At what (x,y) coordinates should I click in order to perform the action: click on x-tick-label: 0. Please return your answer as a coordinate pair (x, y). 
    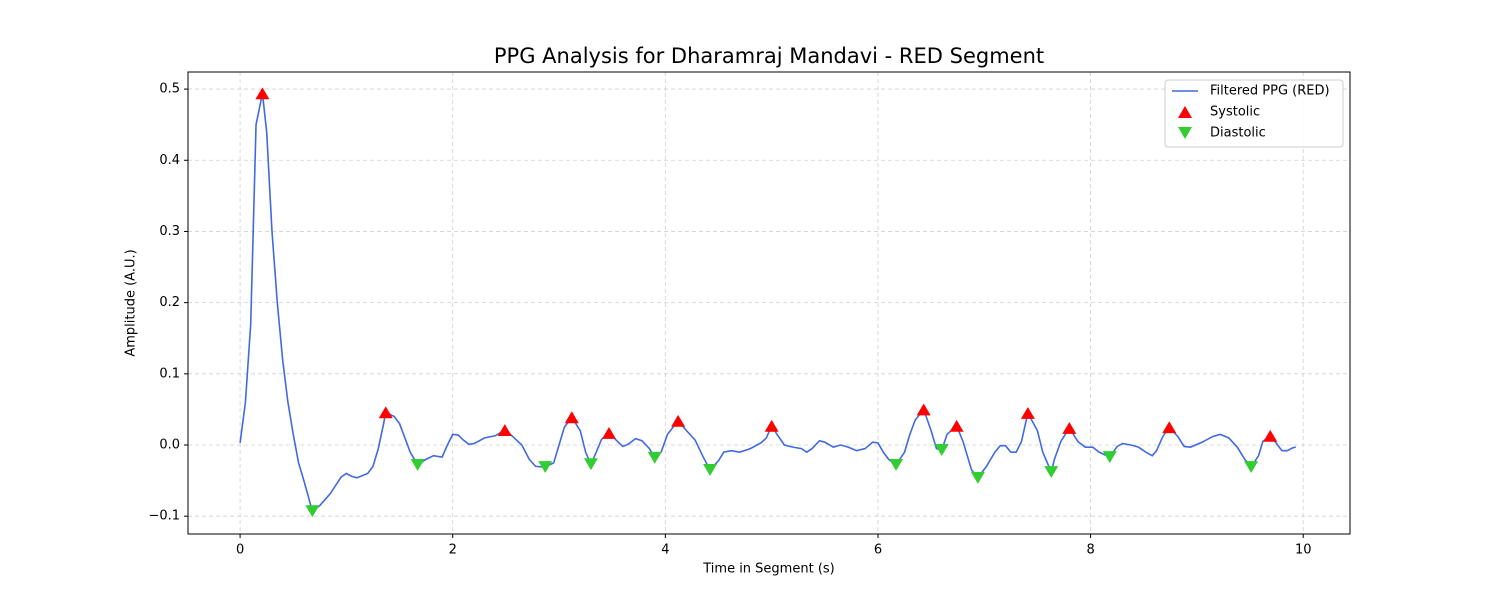
    Looking at the image, I should click on (240, 550).